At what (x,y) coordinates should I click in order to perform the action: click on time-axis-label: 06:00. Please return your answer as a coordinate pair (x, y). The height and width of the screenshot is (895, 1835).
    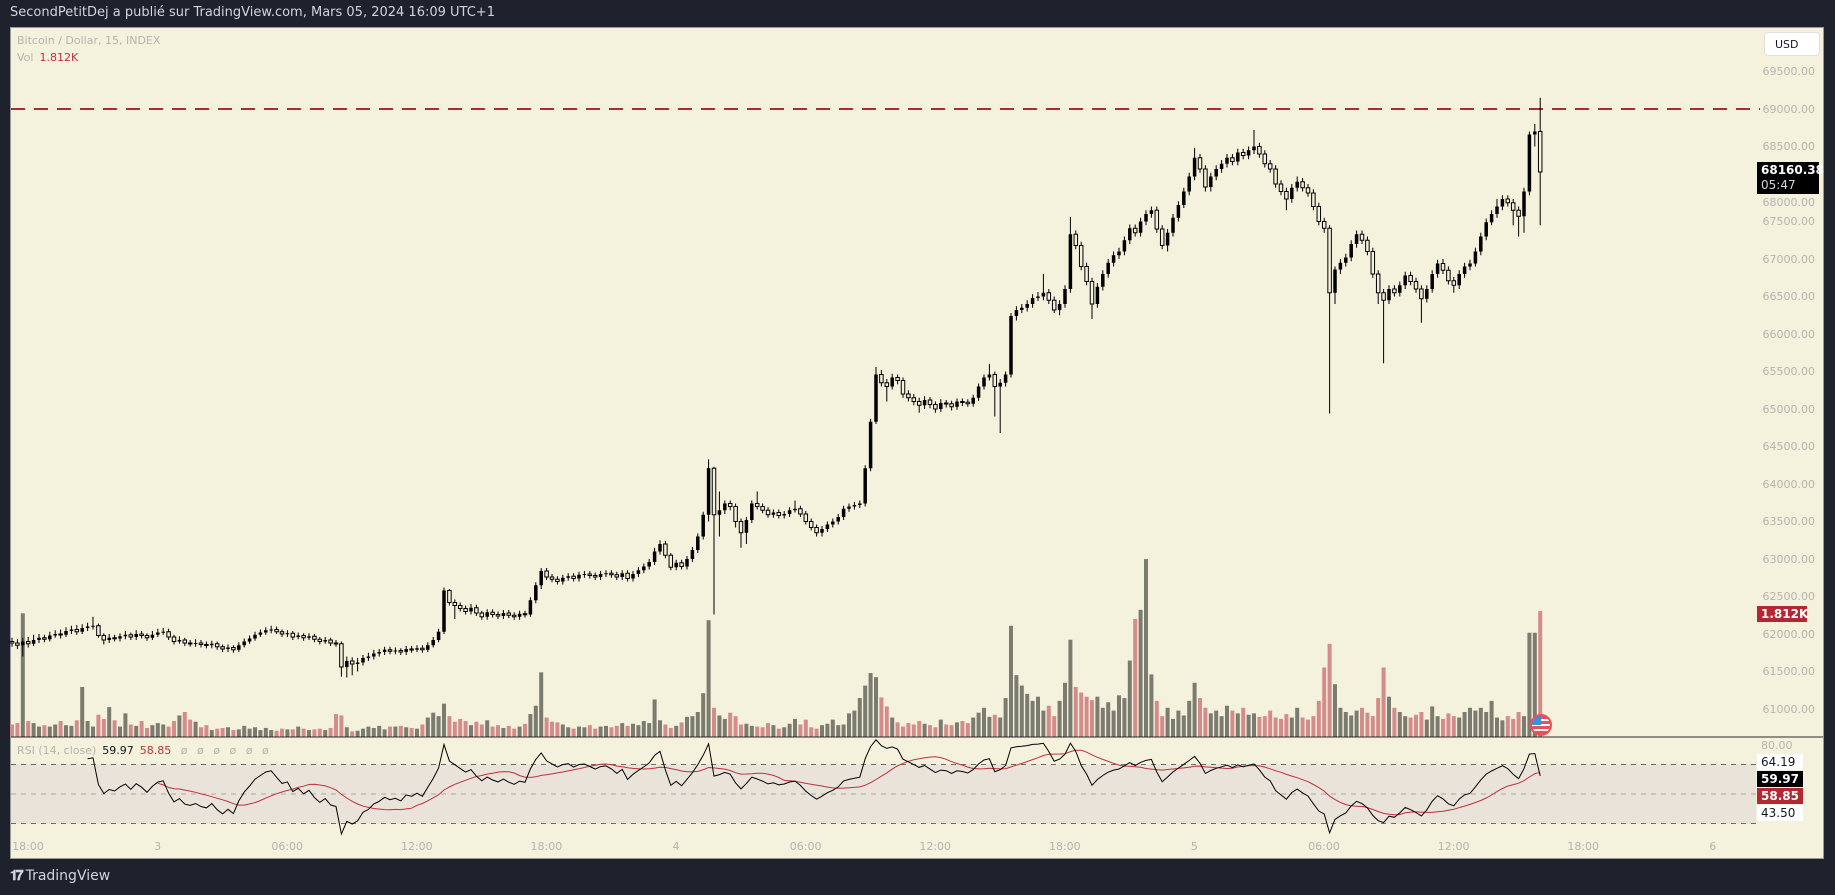
    Looking at the image, I should click on (805, 846).